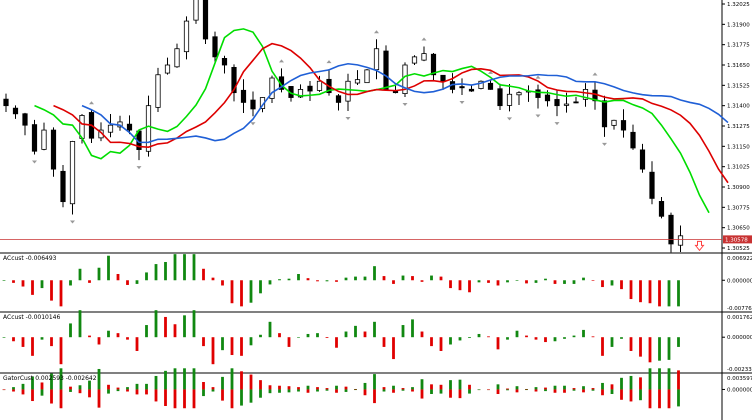  Describe the element at coordinates (739, 370) in the screenshot. I see `panel-tick-label: -0.0023330` at that location.